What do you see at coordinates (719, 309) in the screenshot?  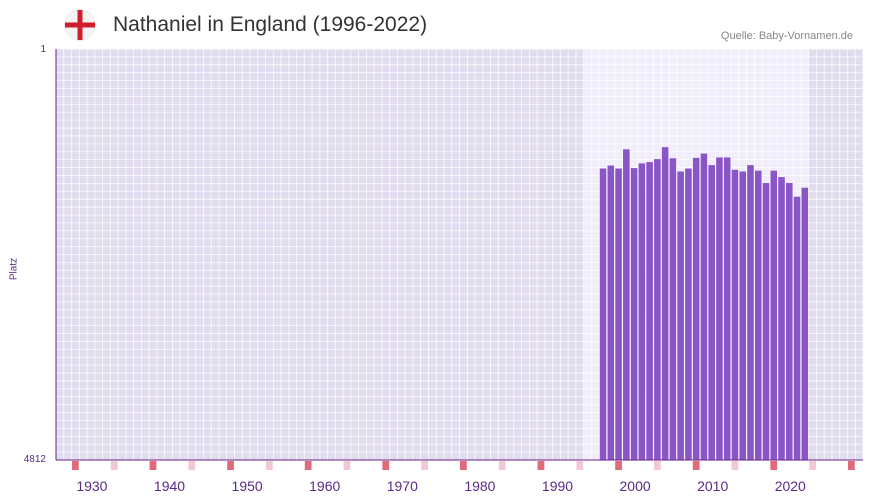 I see `bar-2011` at bounding box center [719, 309].